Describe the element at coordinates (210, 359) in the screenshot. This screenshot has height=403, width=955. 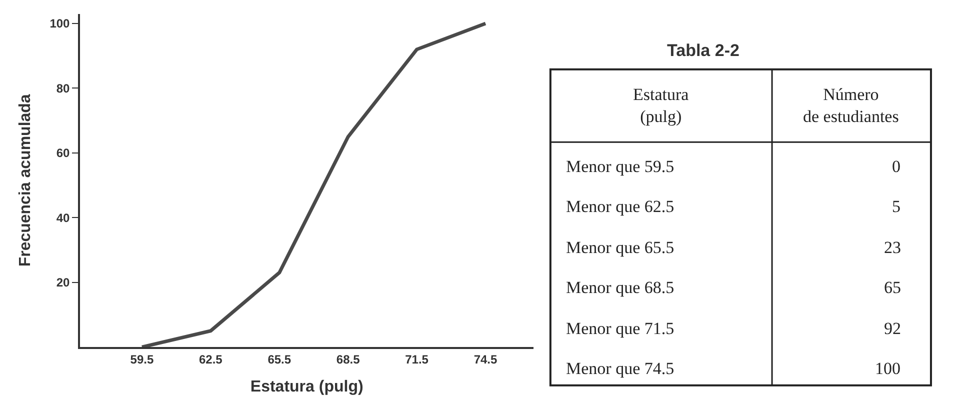
I see `x-tick-label: 62.5` at that location.